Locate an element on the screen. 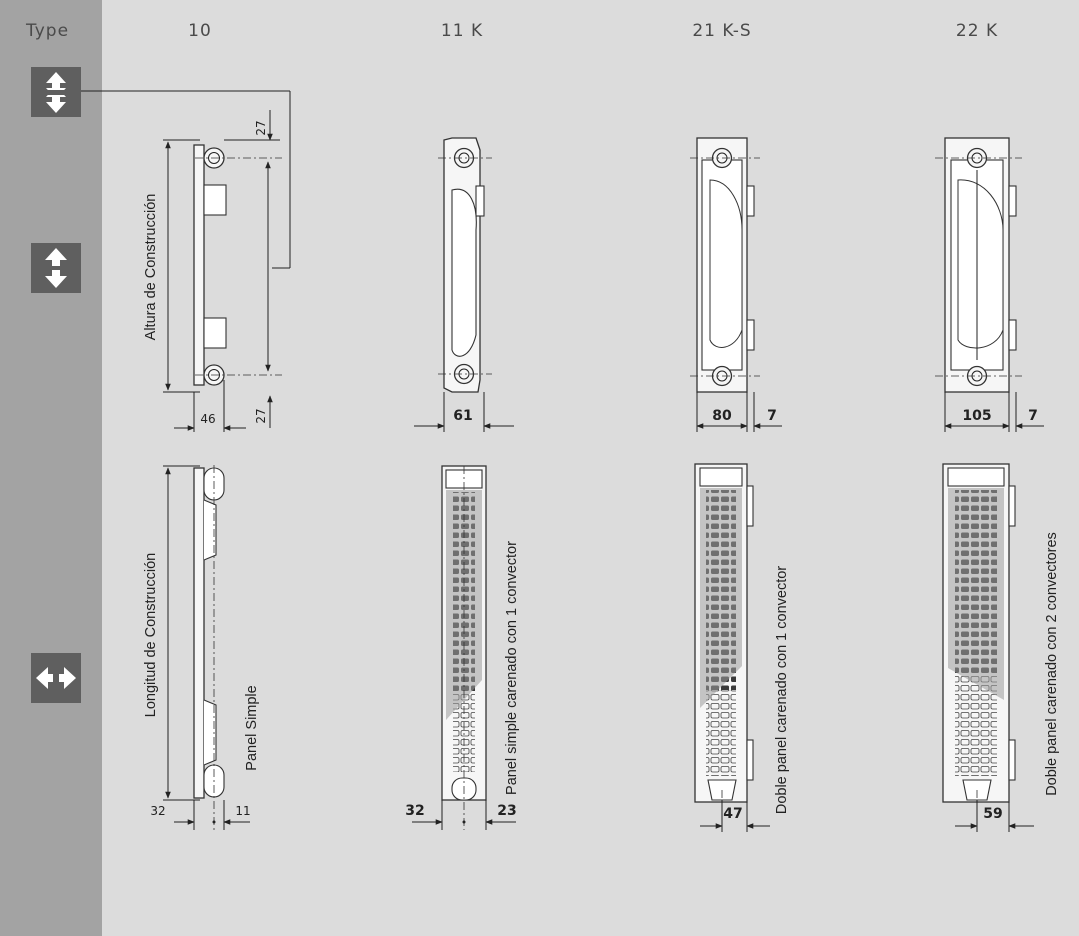 The width and height of the screenshot is (1079, 936). side-view-type-22k is located at coordinates (989, 284).